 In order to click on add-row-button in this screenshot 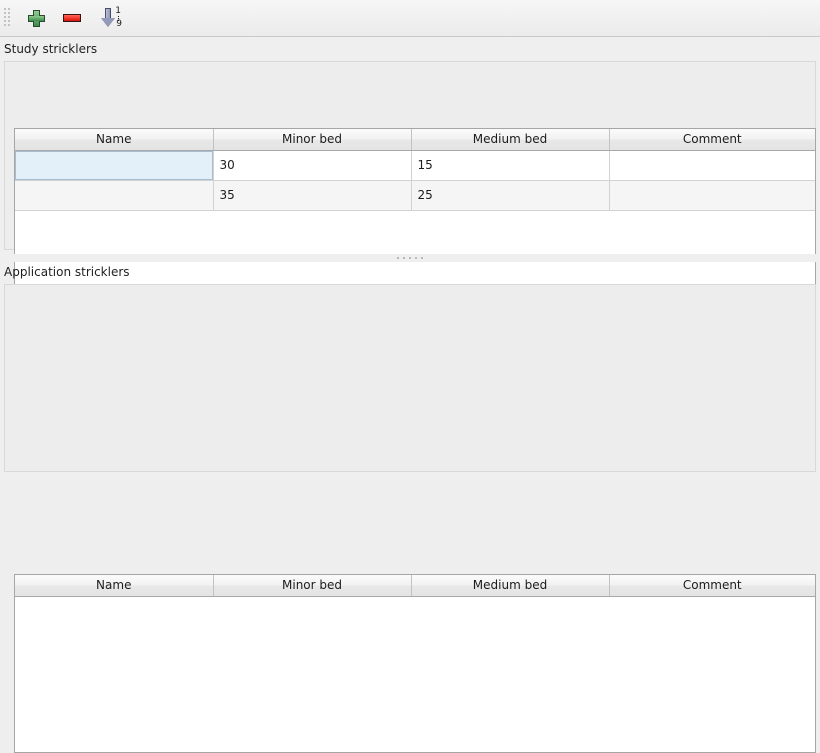, I will do `click(36, 18)`.